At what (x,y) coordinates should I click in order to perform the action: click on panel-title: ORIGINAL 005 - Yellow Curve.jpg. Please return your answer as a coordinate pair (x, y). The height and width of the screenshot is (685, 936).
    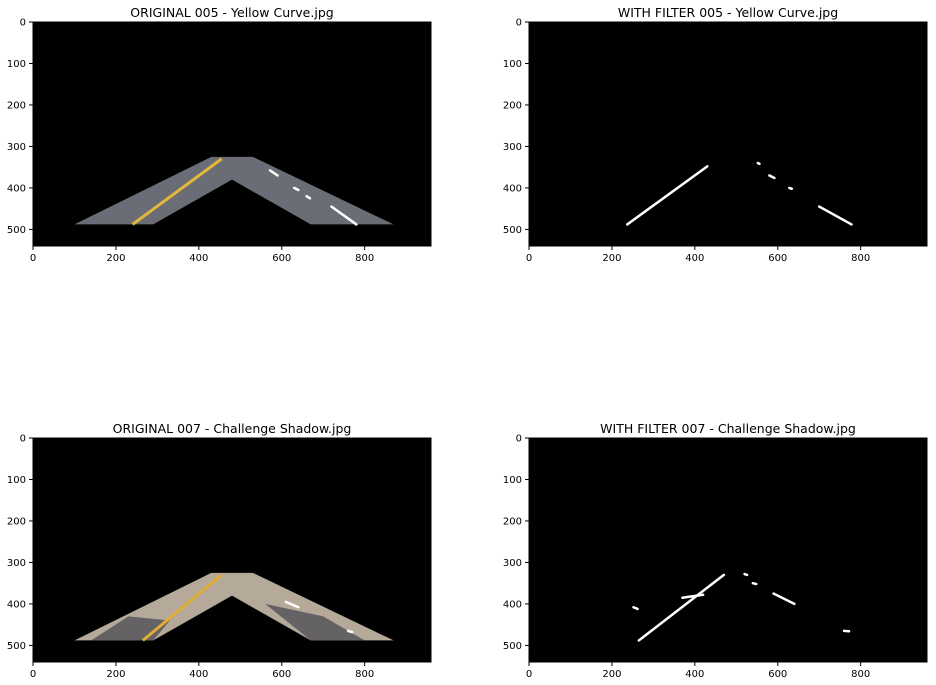
    Looking at the image, I should click on (231, 12).